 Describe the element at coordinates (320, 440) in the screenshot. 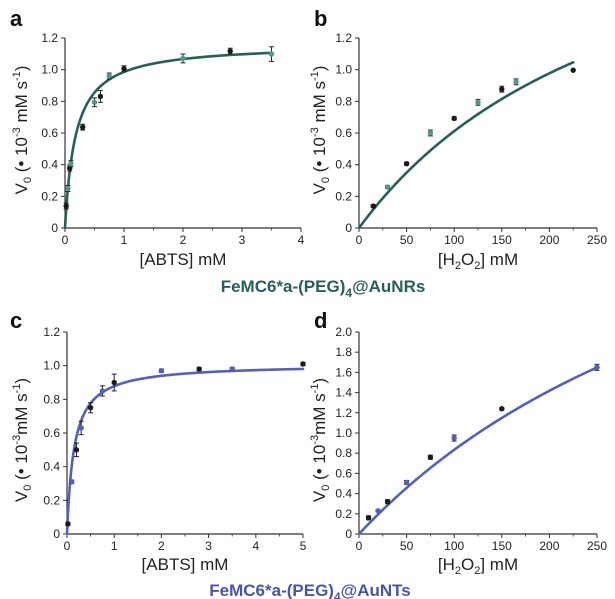

I see `y-axis-label: V0 (• 10-3mM s-1)` at that location.